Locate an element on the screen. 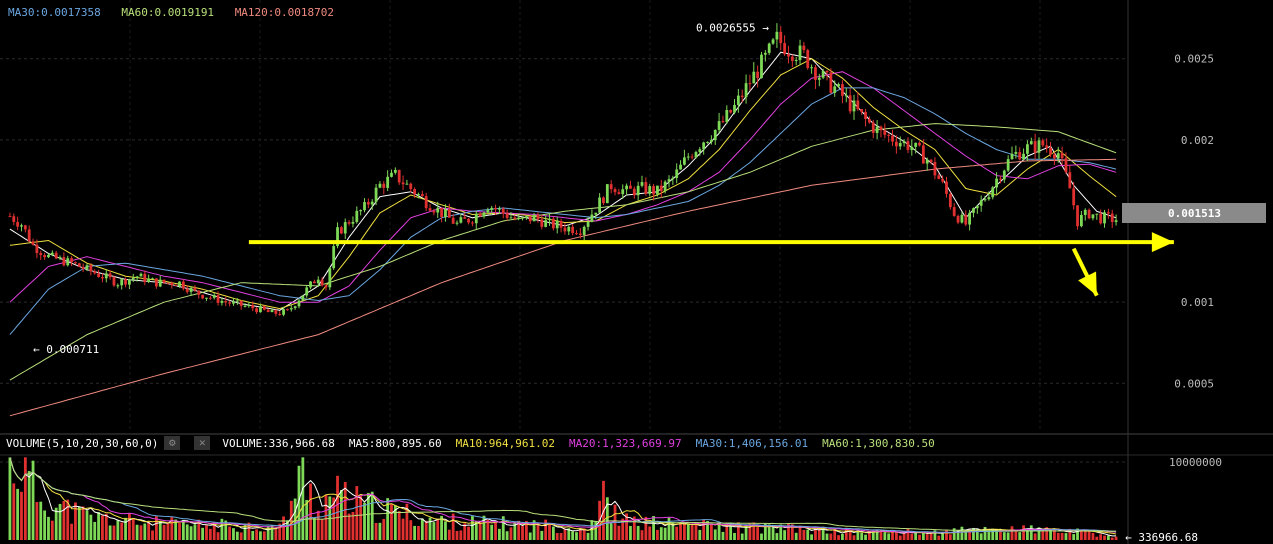 Image resolution: width=1273 pixels, height=544 pixels. volume-ma10: MA10:964,961.02 is located at coordinates (505, 443).